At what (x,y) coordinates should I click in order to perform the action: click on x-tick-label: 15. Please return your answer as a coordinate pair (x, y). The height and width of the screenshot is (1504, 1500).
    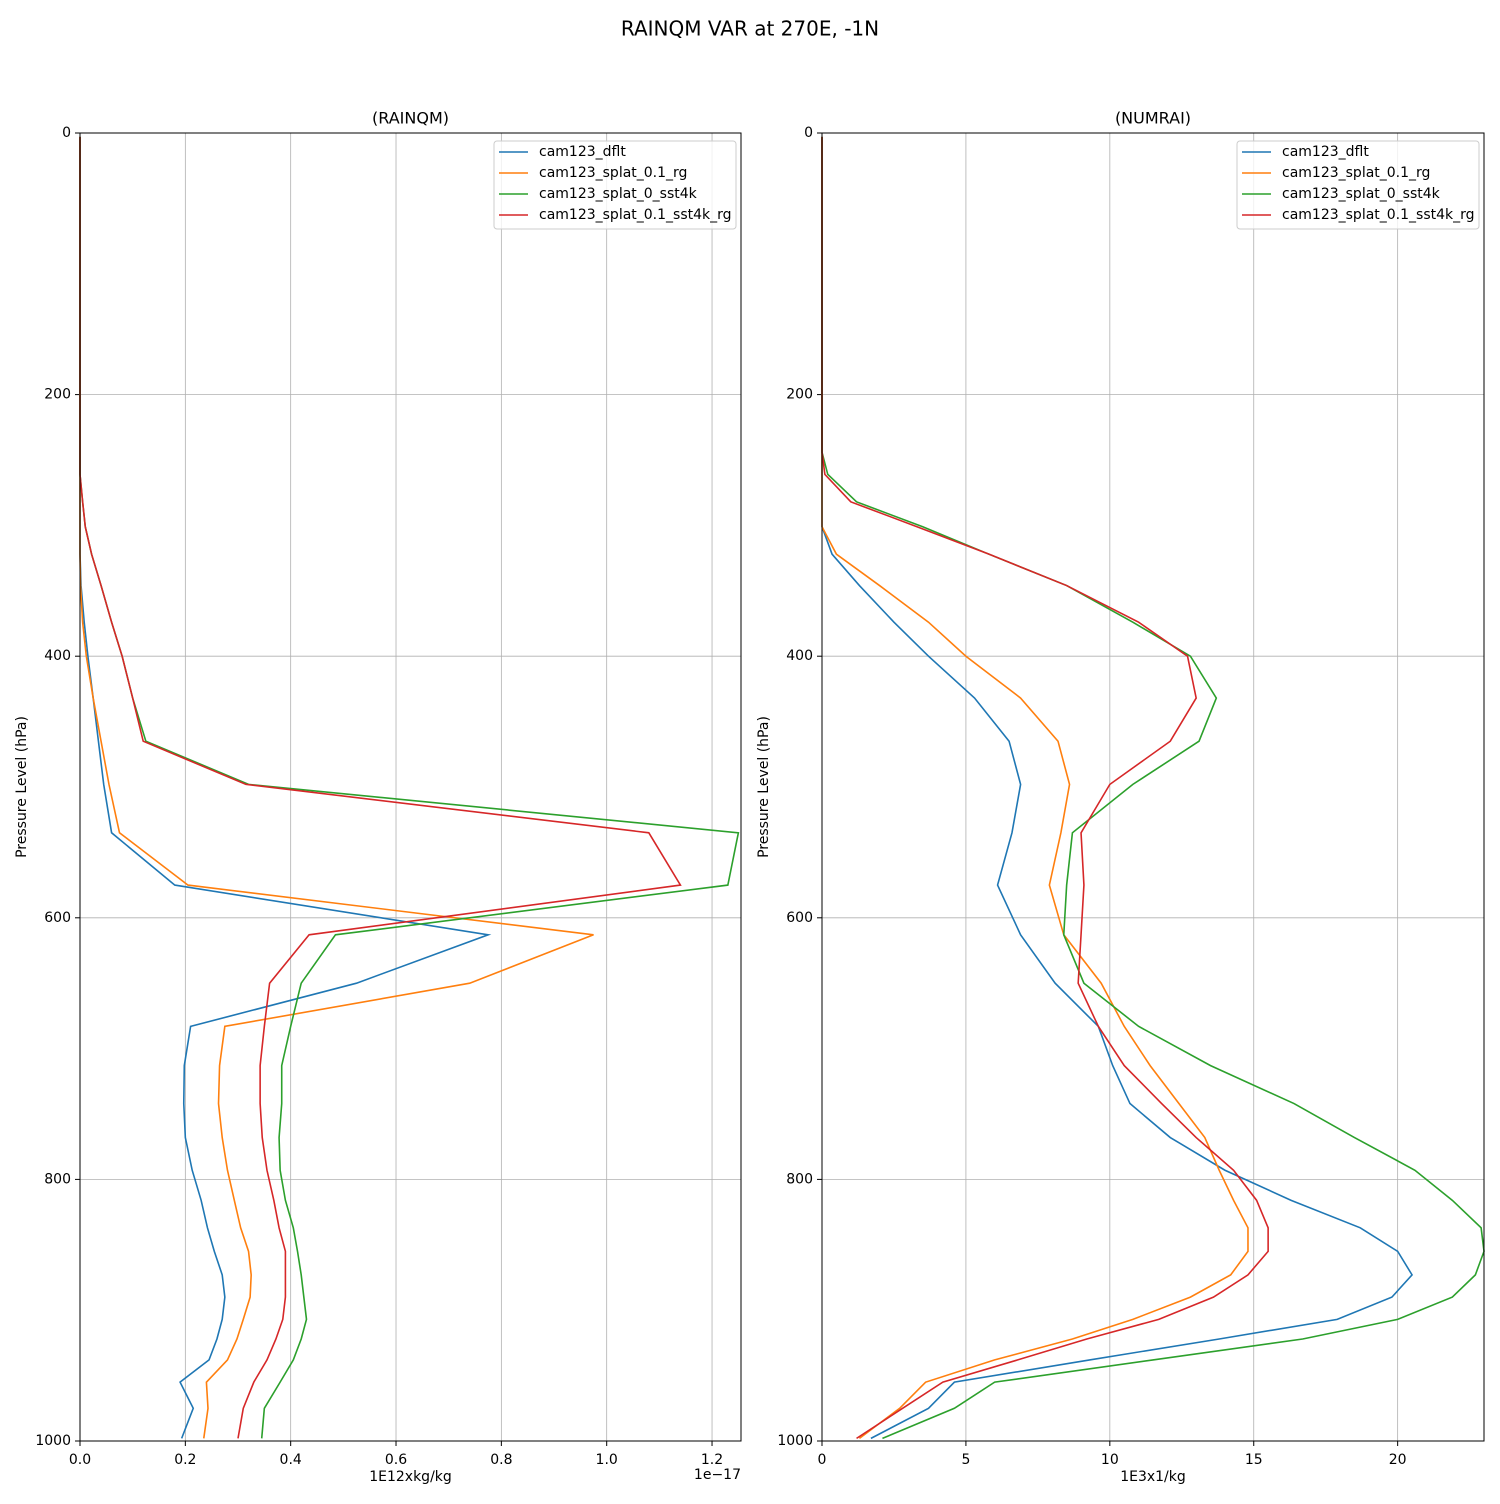
    Looking at the image, I should click on (1254, 1460).